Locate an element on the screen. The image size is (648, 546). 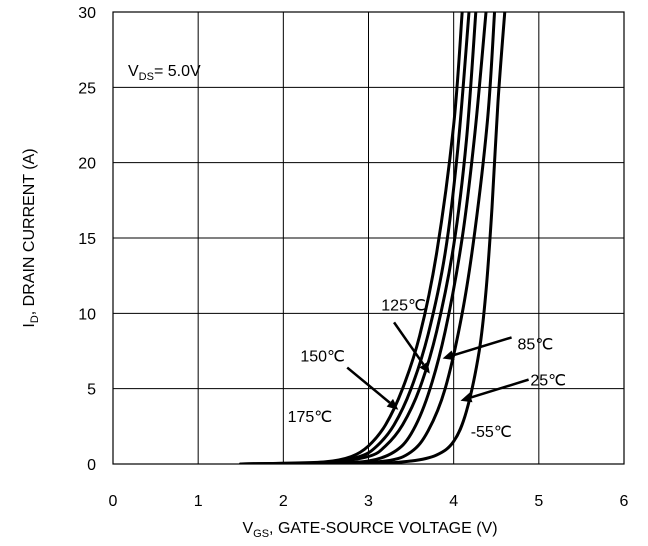
condition-label: VDS= 5.0V is located at coordinates (164, 73).